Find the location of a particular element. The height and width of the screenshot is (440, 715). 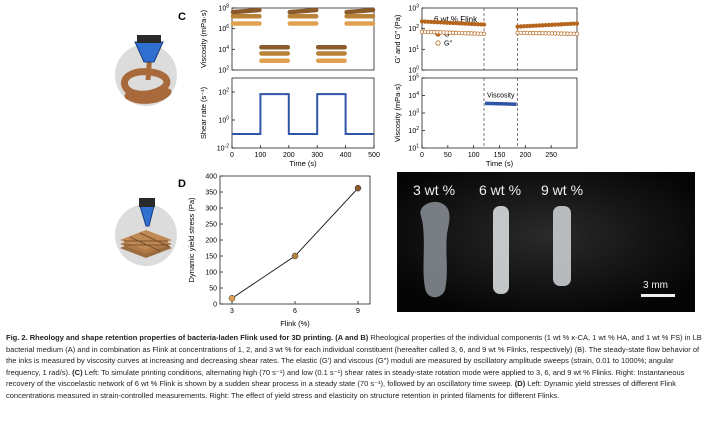

caption-lead: Fig. 2. is located at coordinates (17, 337).